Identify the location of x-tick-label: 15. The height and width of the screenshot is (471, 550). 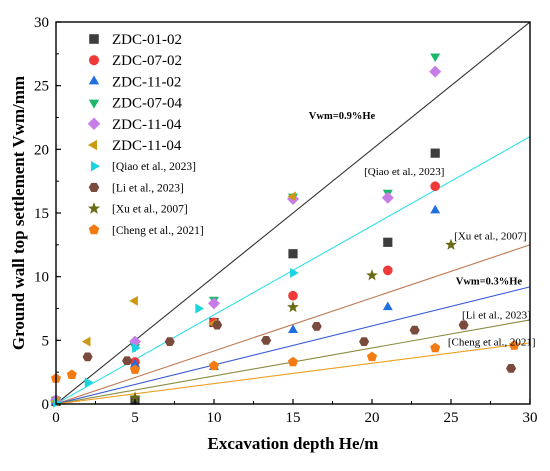
(293, 418).